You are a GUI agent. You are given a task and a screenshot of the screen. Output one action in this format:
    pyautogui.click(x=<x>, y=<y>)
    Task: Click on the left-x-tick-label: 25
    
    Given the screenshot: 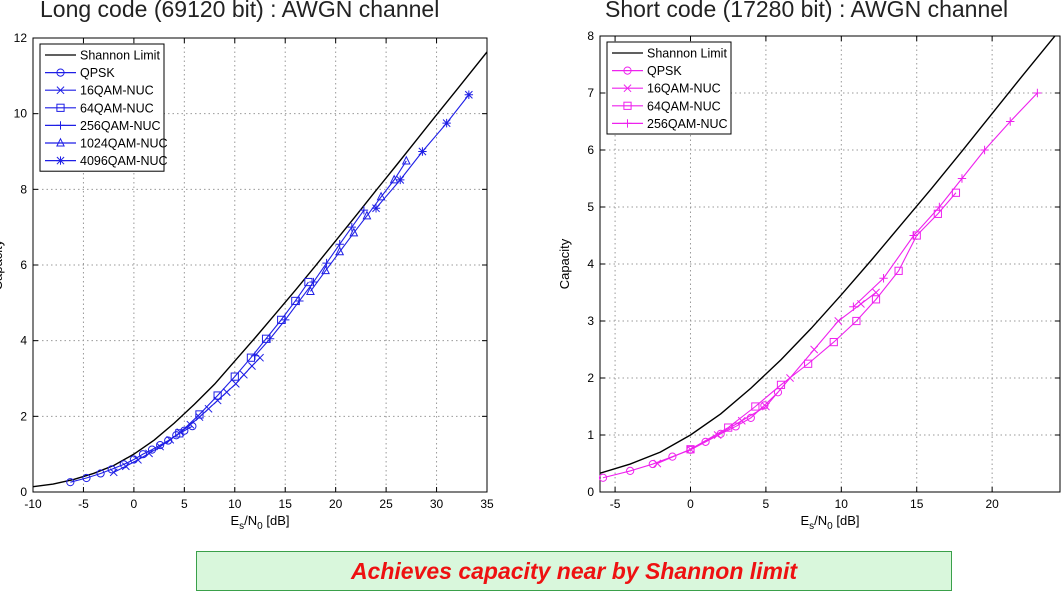 What is the action you would take?
    pyautogui.click(x=386, y=504)
    